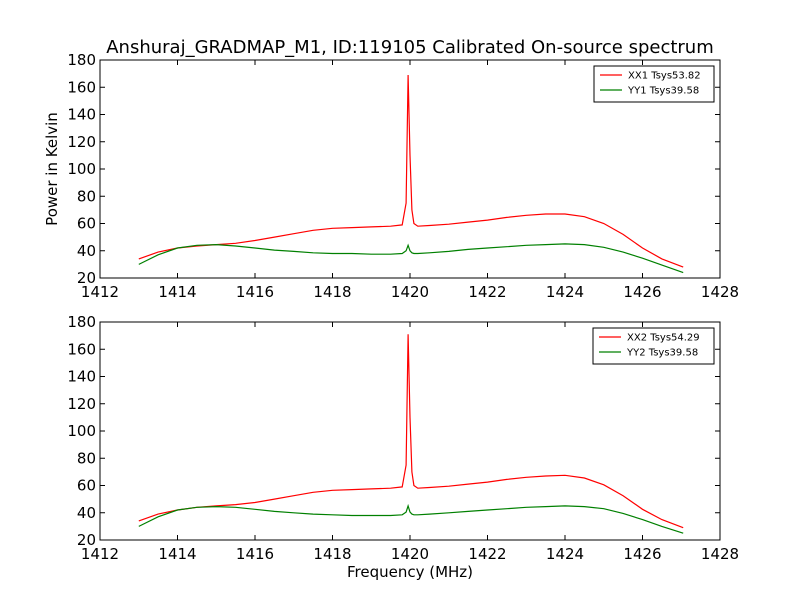  What do you see at coordinates (52, 169) in the screenshot?
I see `y-axis-label: Power in Kelvin` at bounding box center [52, 169].